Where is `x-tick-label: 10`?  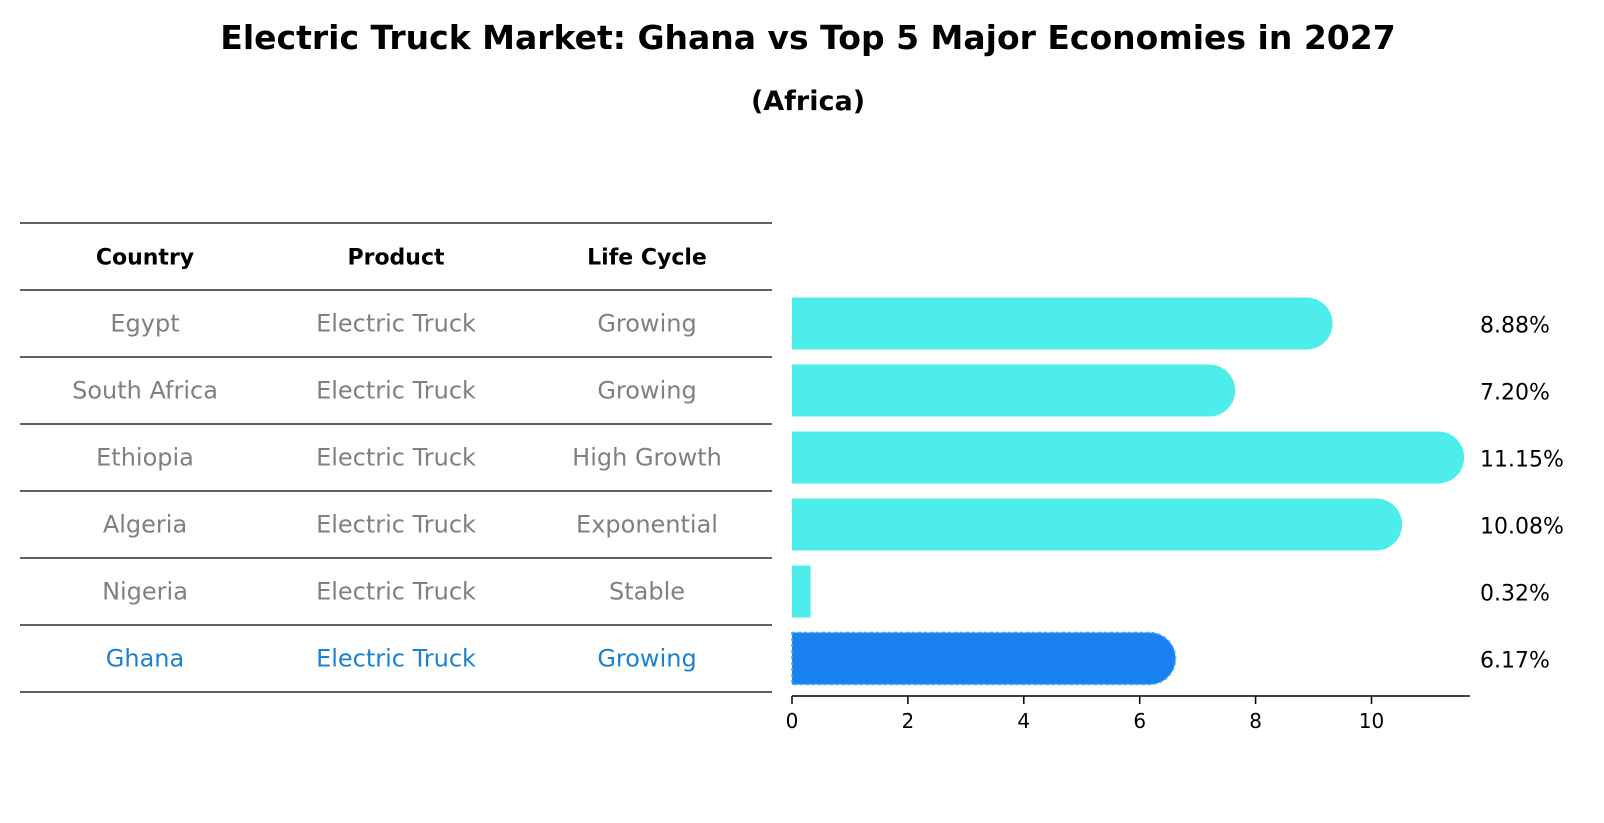
x-tick-label: 10 is located at coordinates (1371, 721).